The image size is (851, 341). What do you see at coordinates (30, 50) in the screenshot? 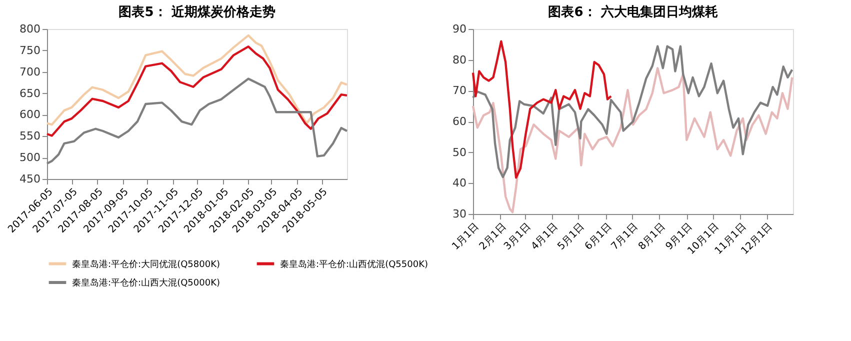
I see `y-tick-label: 750` at bounding box center [30, 50].